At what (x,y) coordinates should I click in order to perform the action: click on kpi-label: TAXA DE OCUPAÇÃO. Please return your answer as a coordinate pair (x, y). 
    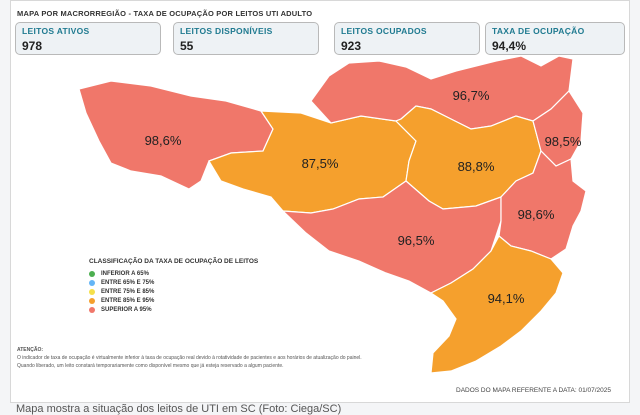
    Looking at the image, I should click on (538, 31).